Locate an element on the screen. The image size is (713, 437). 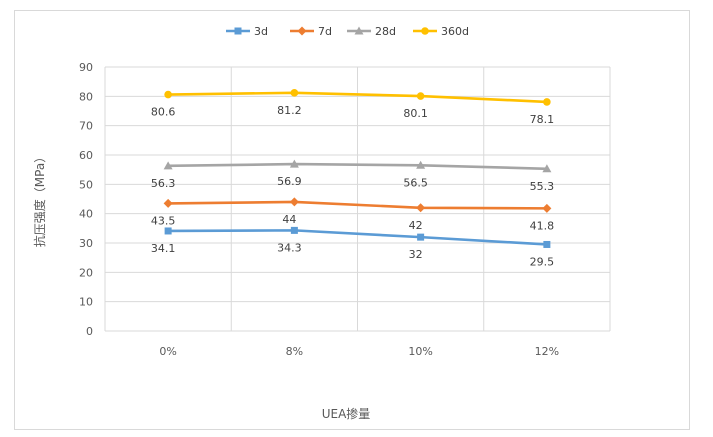
x-axis-title: UEA掺量 is located at coordinates (346, 413).